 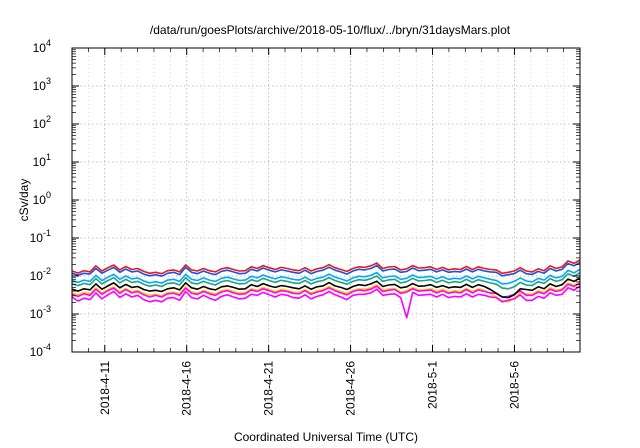 What do you see at coordinates (42, 84) in the screenshot?
I see `y-tick-label: 10³` at bounding box center [42, 84].